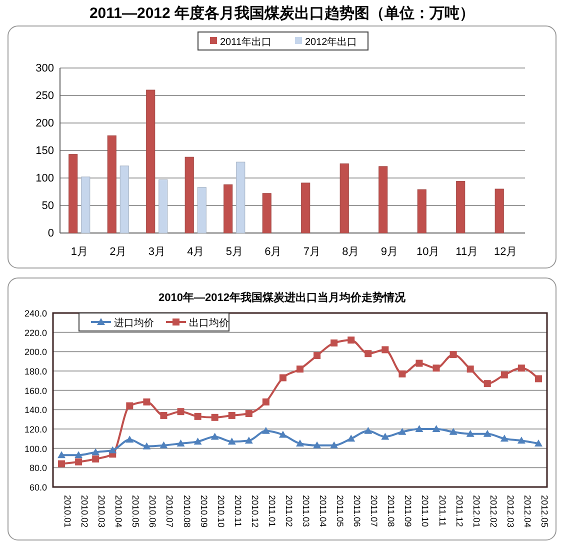  What do you see at coordinates (35, 449) in the screenshot?
I see `y-tick-label: 100.0` at bounding box center [35, 449].